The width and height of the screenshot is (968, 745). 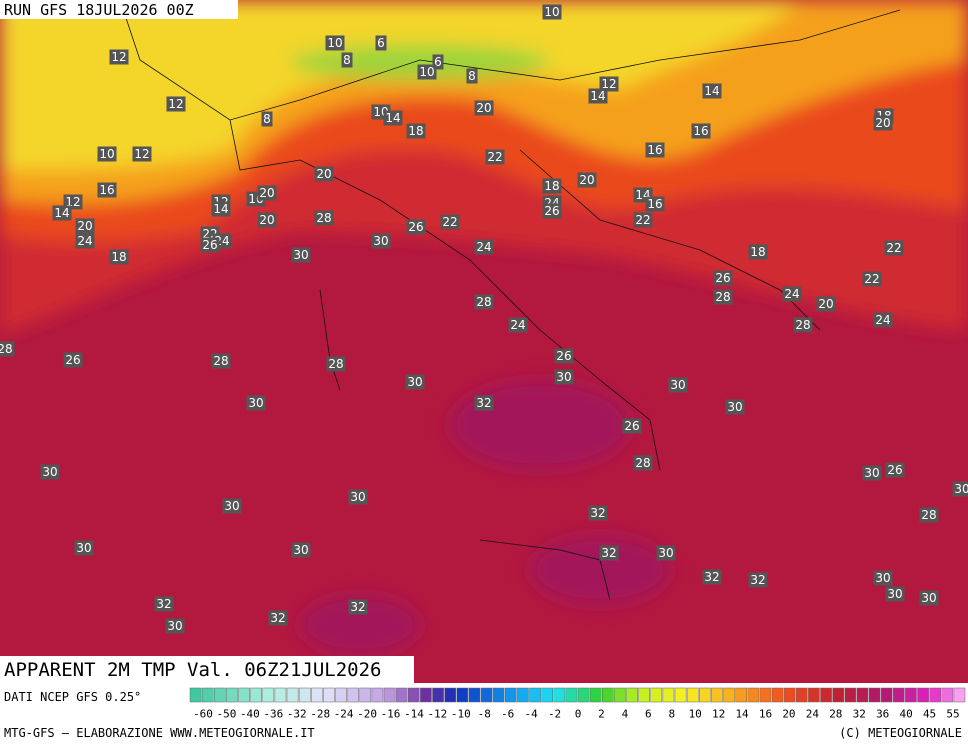 What do you see at coordinates (416, 227) in the screenshot?
I see `contour-label: 26` at bounding box center [416, 227].